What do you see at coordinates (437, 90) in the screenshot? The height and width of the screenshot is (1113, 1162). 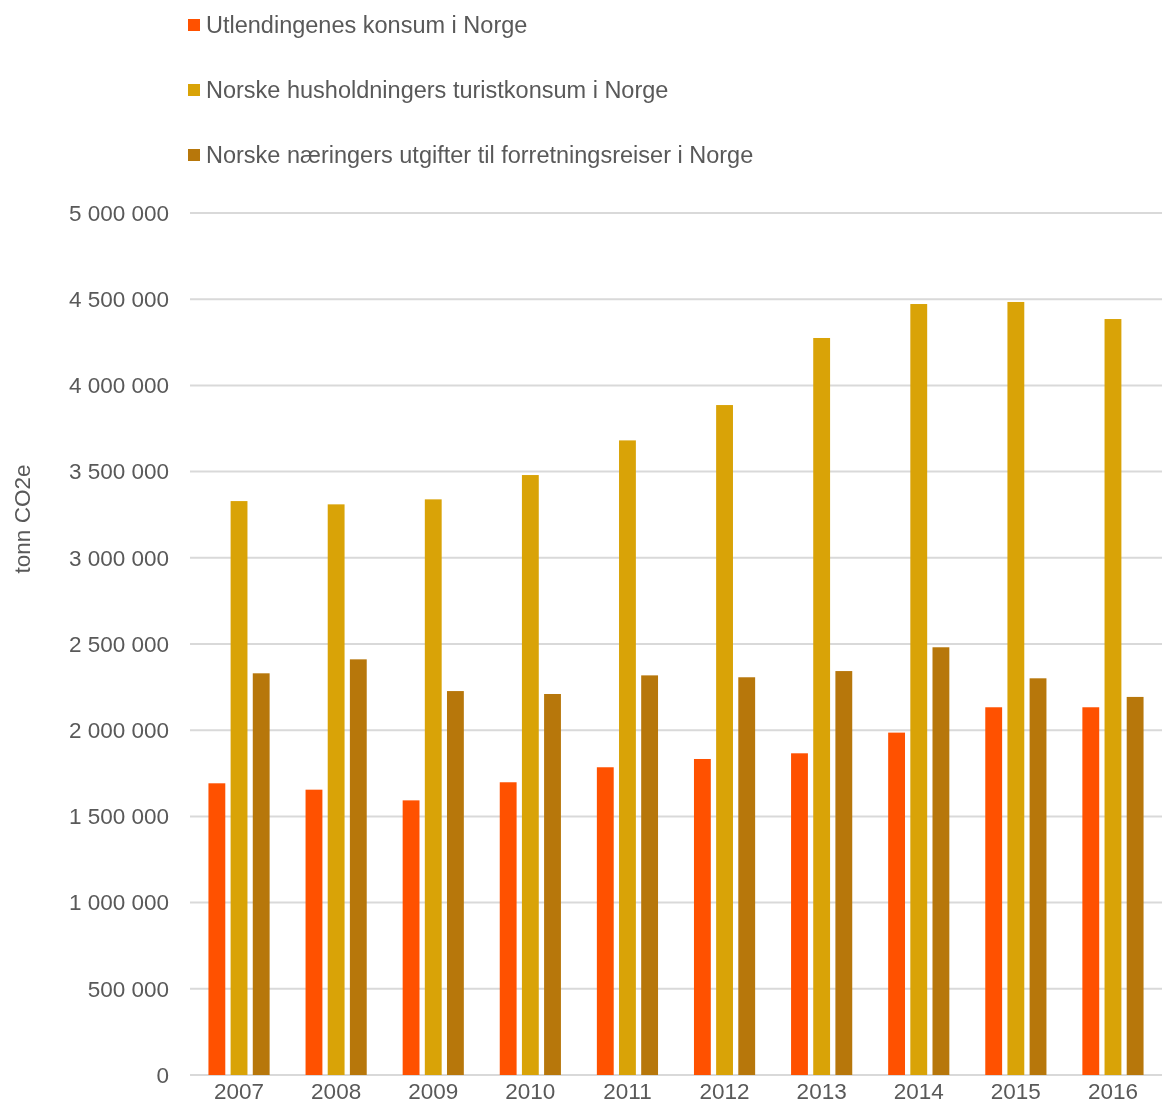 I see `legend-label: Norske husholdningers turistkonsum i Norge` at bounding box center [437, 90].